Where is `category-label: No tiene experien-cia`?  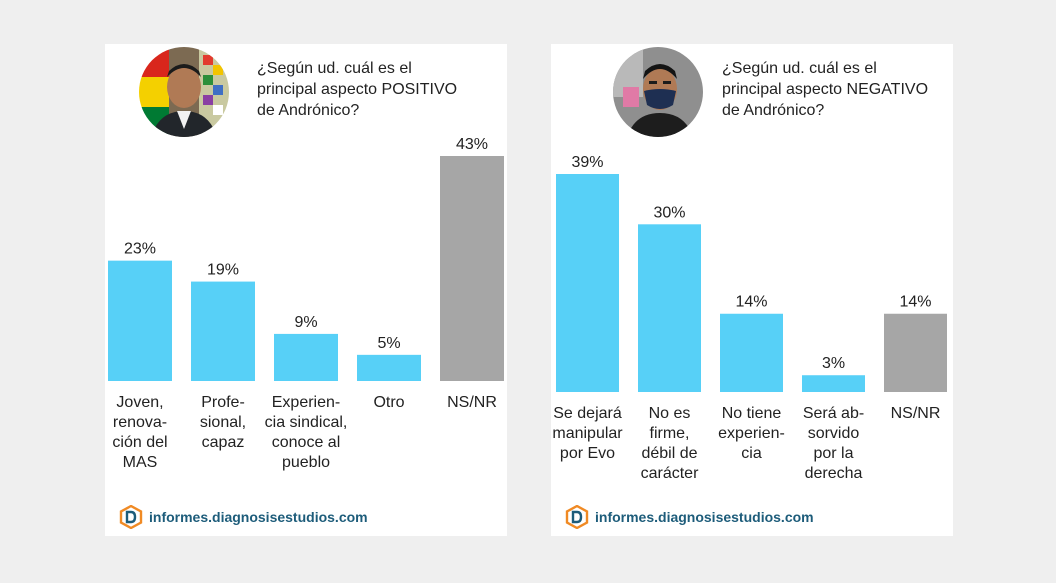
category-label: No tiene experien-cia is located at coordinates (751, 433).